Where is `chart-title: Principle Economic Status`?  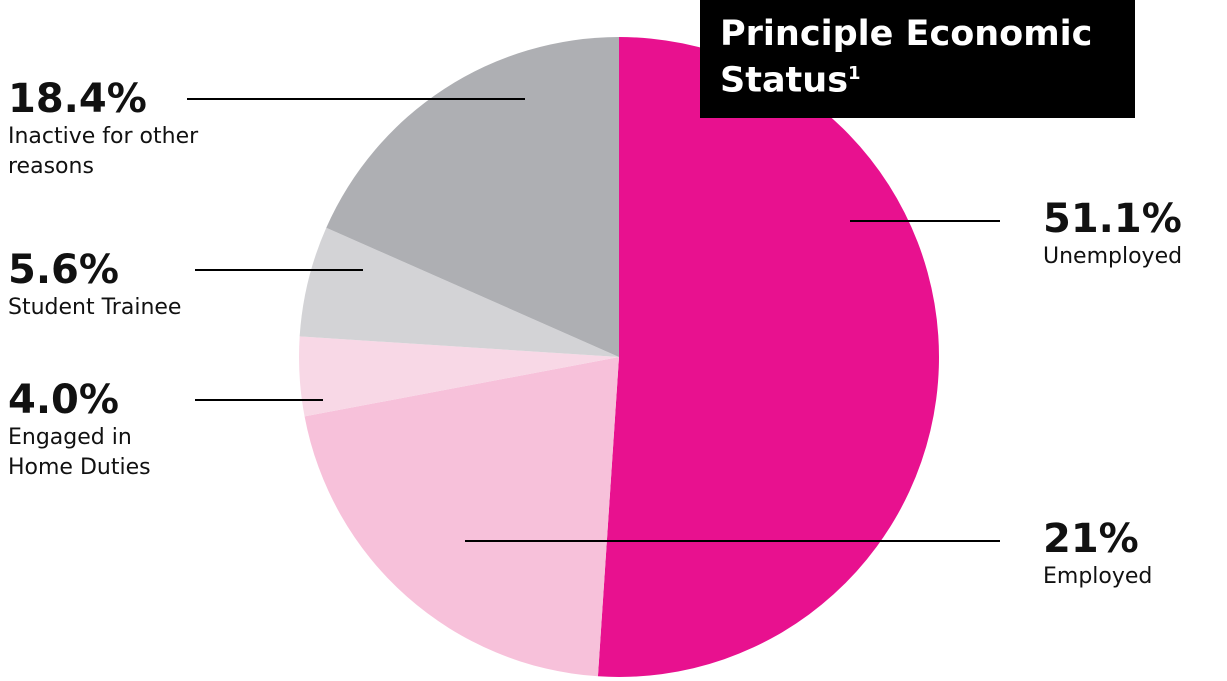 chart-title: Principle Economic Status is located at coordinates (906, 57).